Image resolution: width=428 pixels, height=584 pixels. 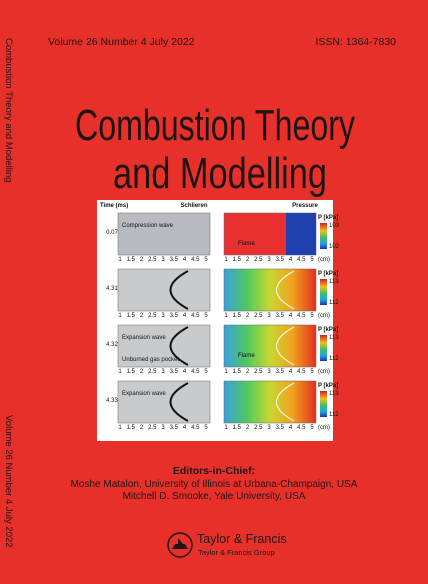 I want to click on spine-title: Combustion Theory and Modelling, so click(x=8, y=110).